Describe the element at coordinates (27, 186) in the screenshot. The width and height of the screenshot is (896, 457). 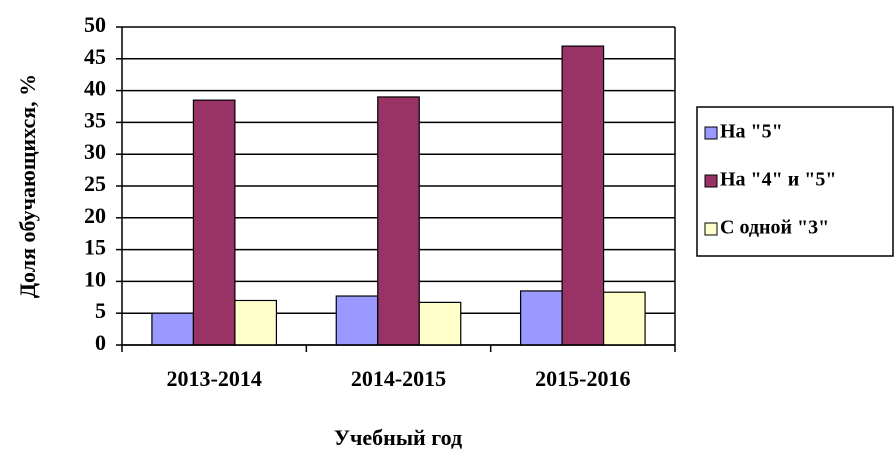
I see `y-axis-label: Доля обучающихся, %` at that location.